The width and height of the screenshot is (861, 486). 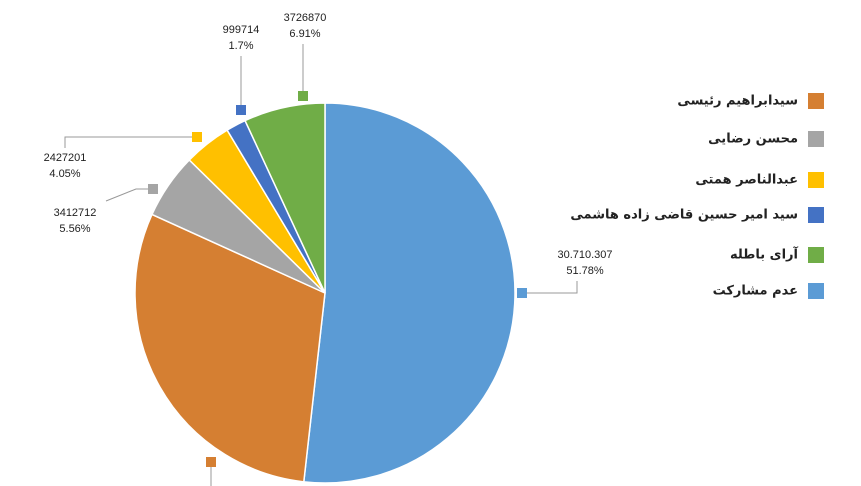 I want to click on count-label: 3412712, so click(x=75, y=213).